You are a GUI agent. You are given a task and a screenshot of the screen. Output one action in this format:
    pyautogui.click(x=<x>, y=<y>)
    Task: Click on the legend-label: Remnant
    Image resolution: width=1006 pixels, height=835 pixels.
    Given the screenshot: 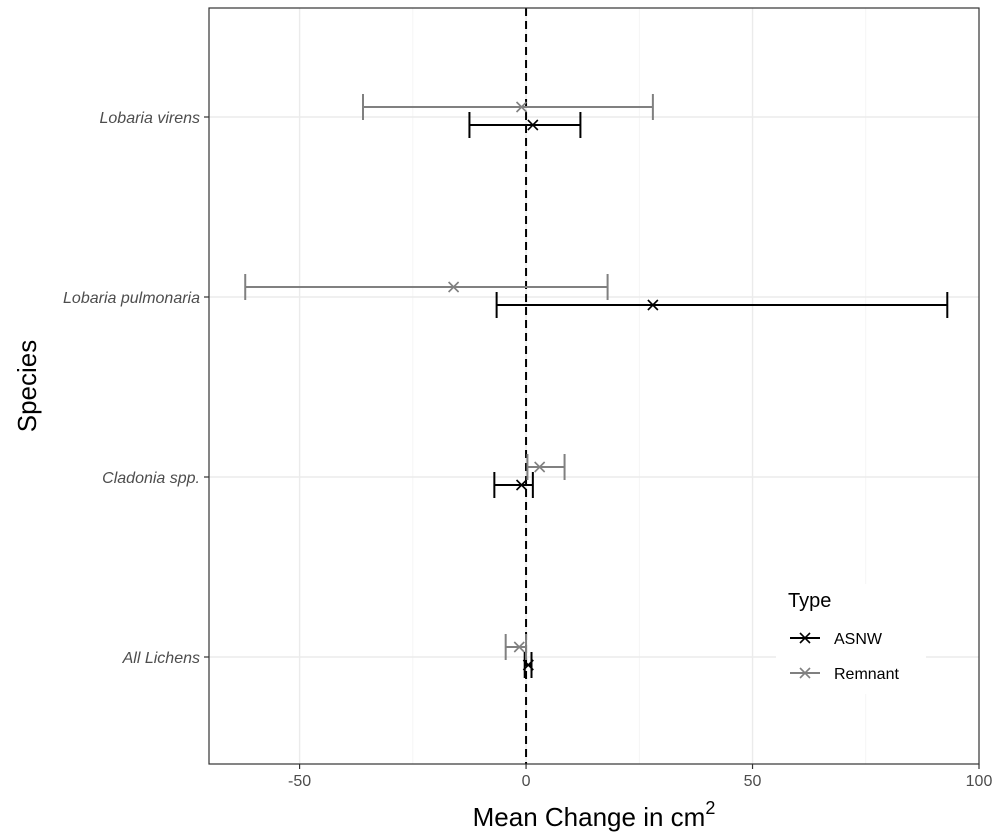 What is the action you would take?
    pyautogui.click(x=866, y=674)
    